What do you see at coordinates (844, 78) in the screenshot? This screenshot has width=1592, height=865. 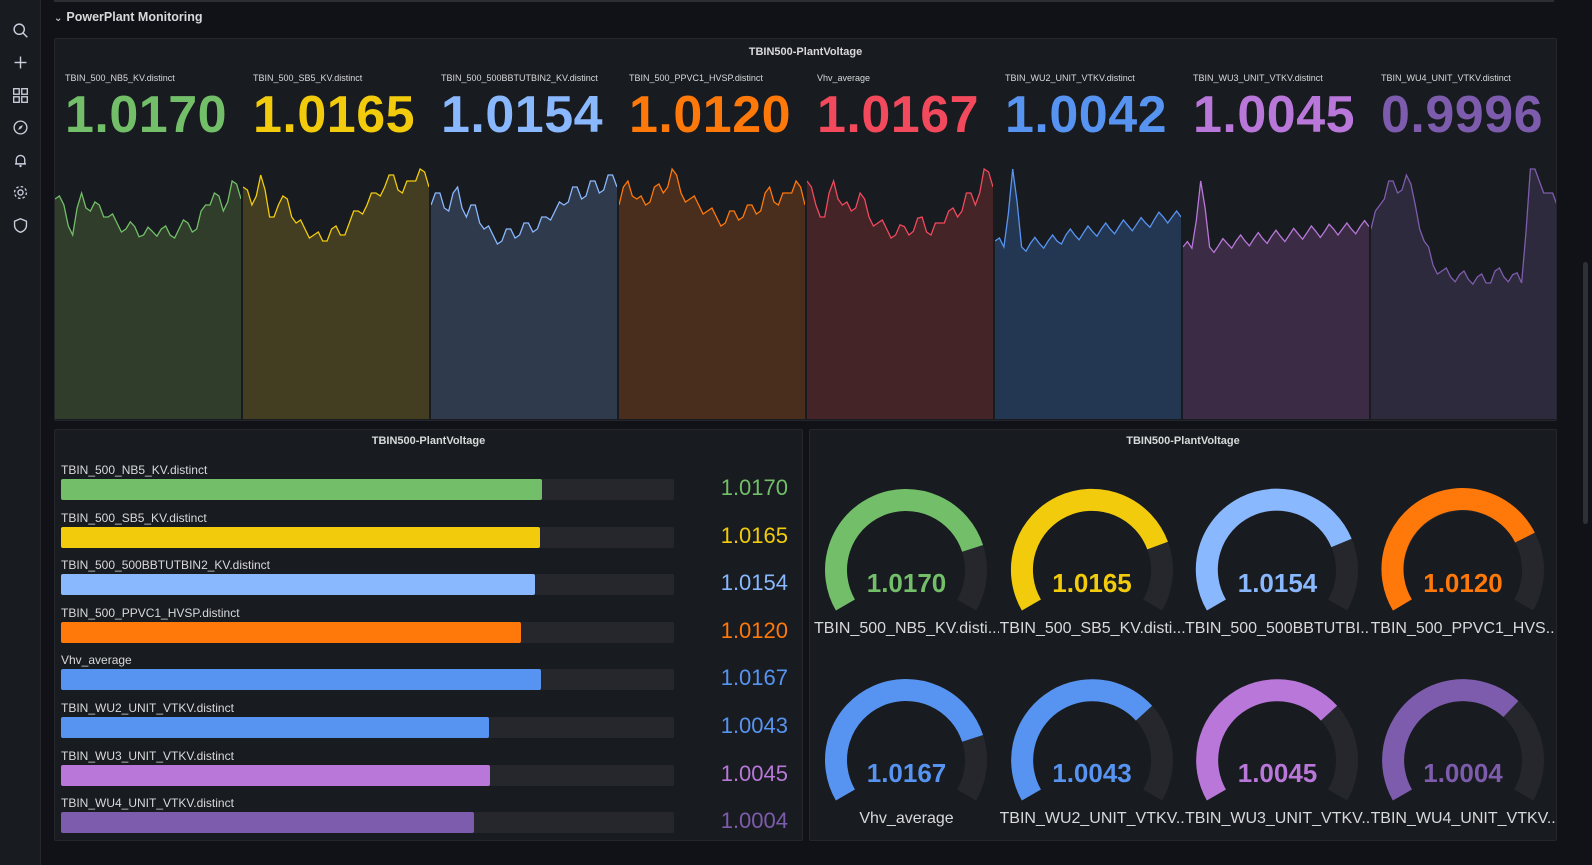 I see `stat-label: Vhv_average` at bounding box center [844, 78].